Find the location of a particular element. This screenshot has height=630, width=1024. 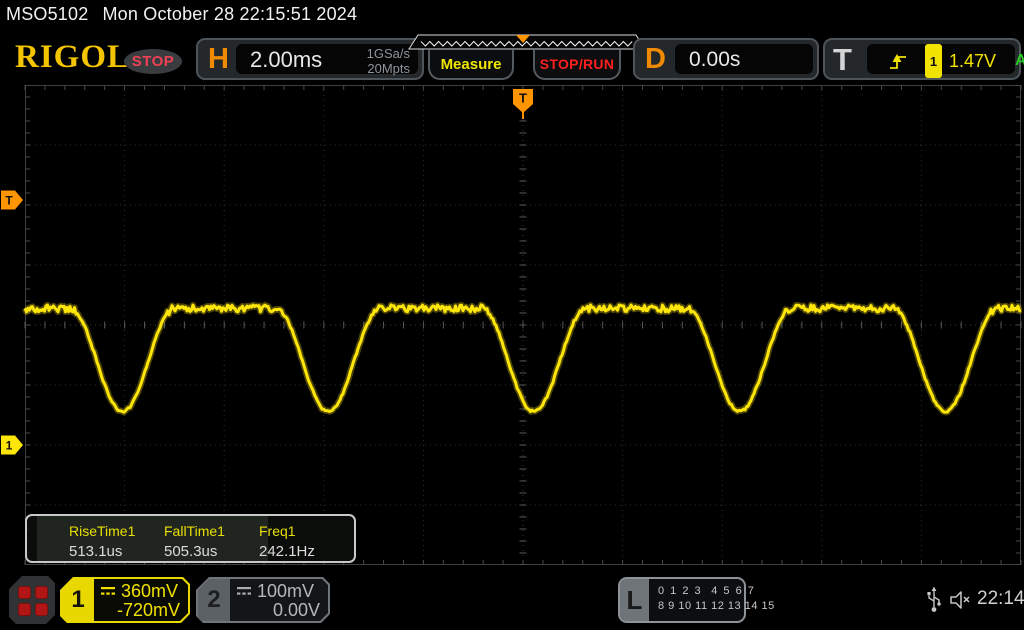

sample-rate-depth: 1GSa/s 20Mpts is located at coordinates (388, 61).